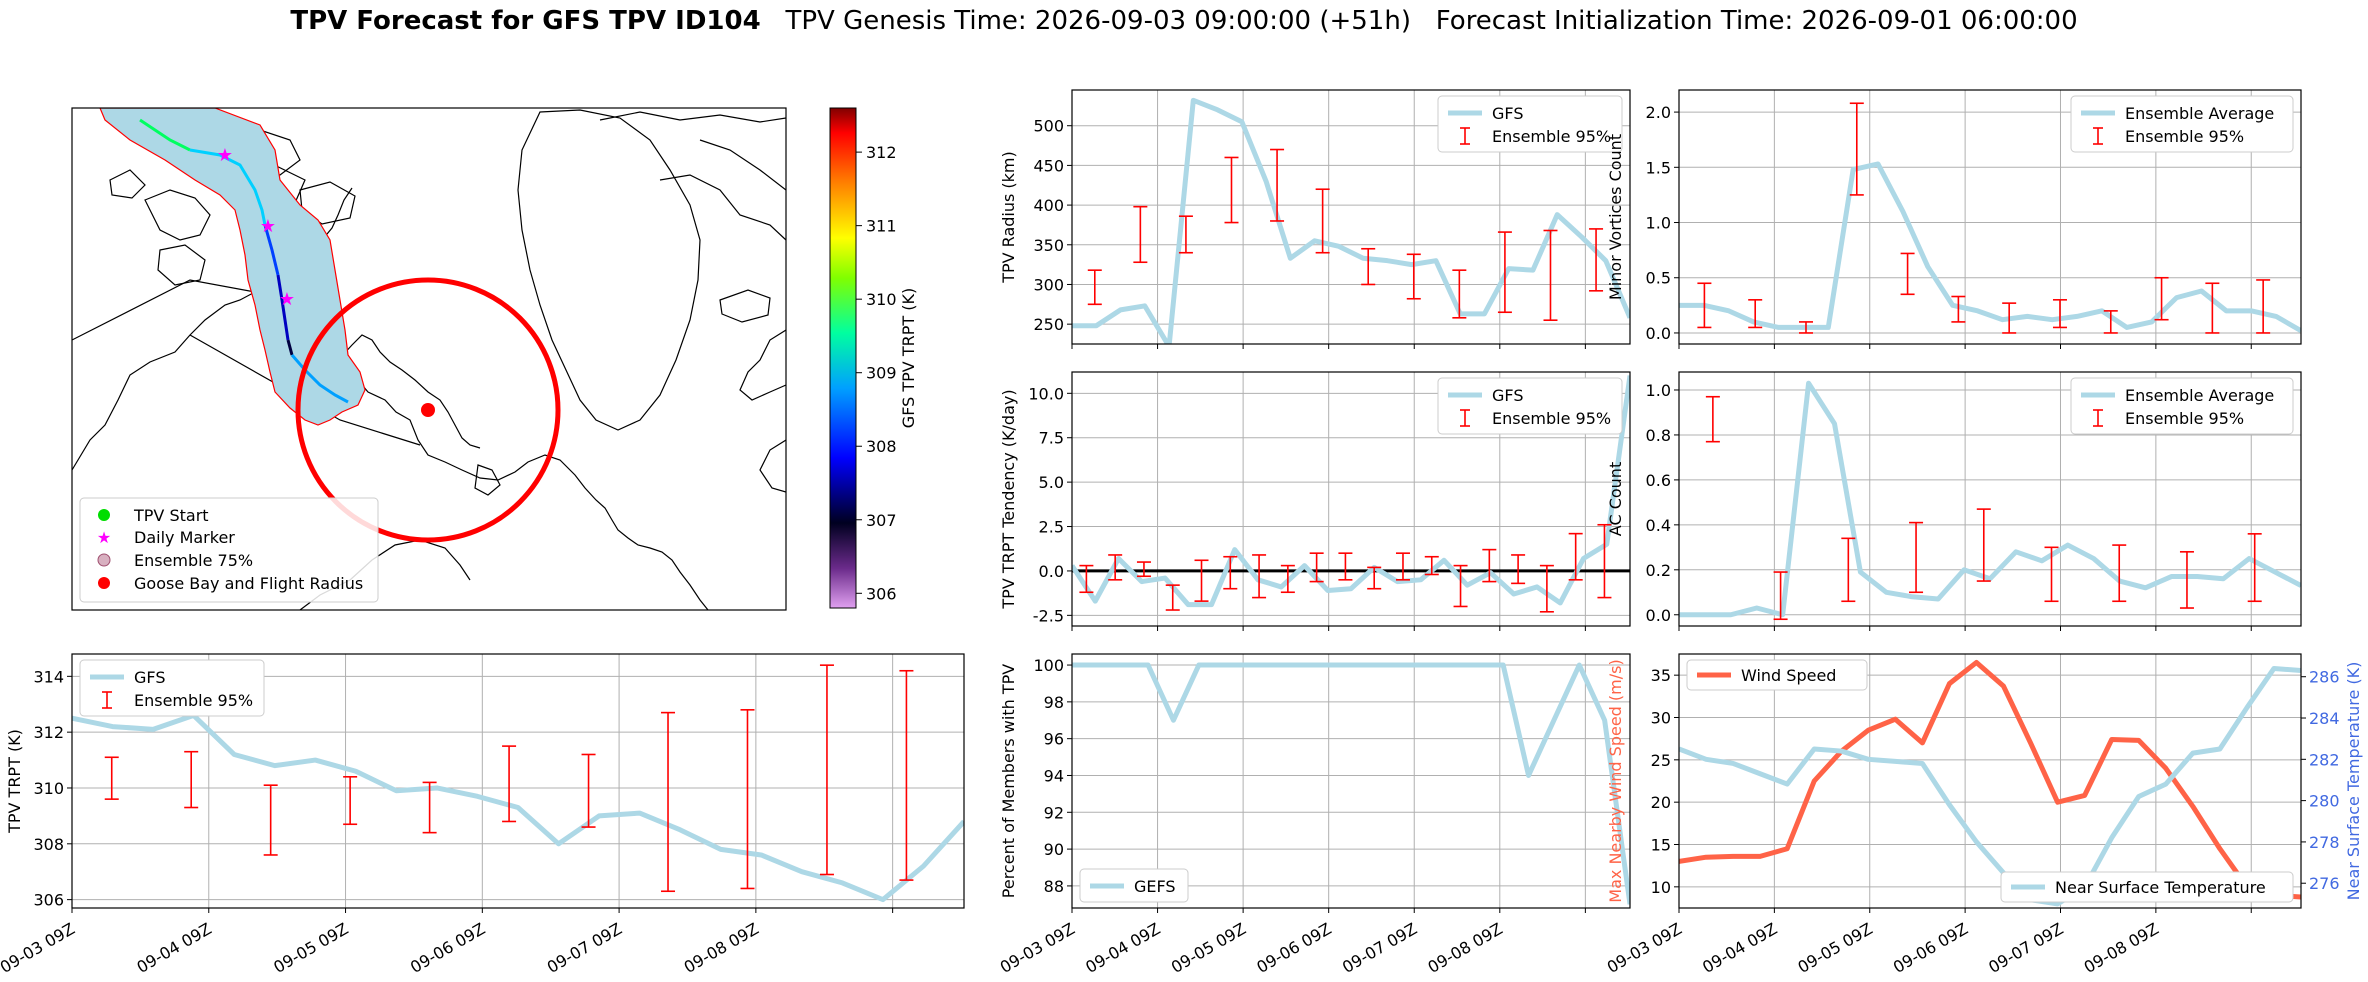 The height and width of the screenshot is (982, 2368). I want to click on legend: Wind Speed, so click(1777, 675).